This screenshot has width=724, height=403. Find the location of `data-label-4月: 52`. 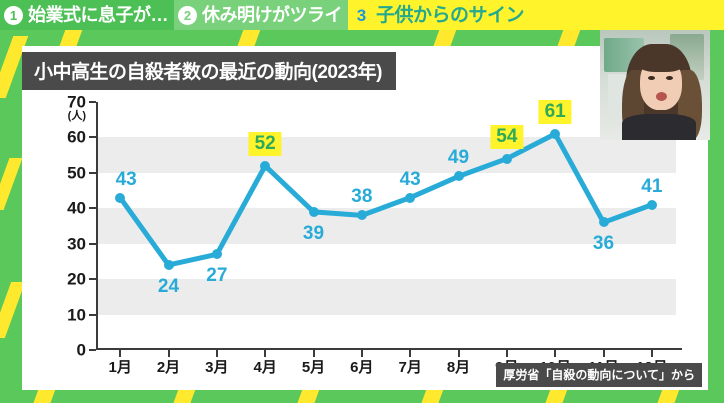

data-label-4月: 52 is located at coordinates (265, 143).